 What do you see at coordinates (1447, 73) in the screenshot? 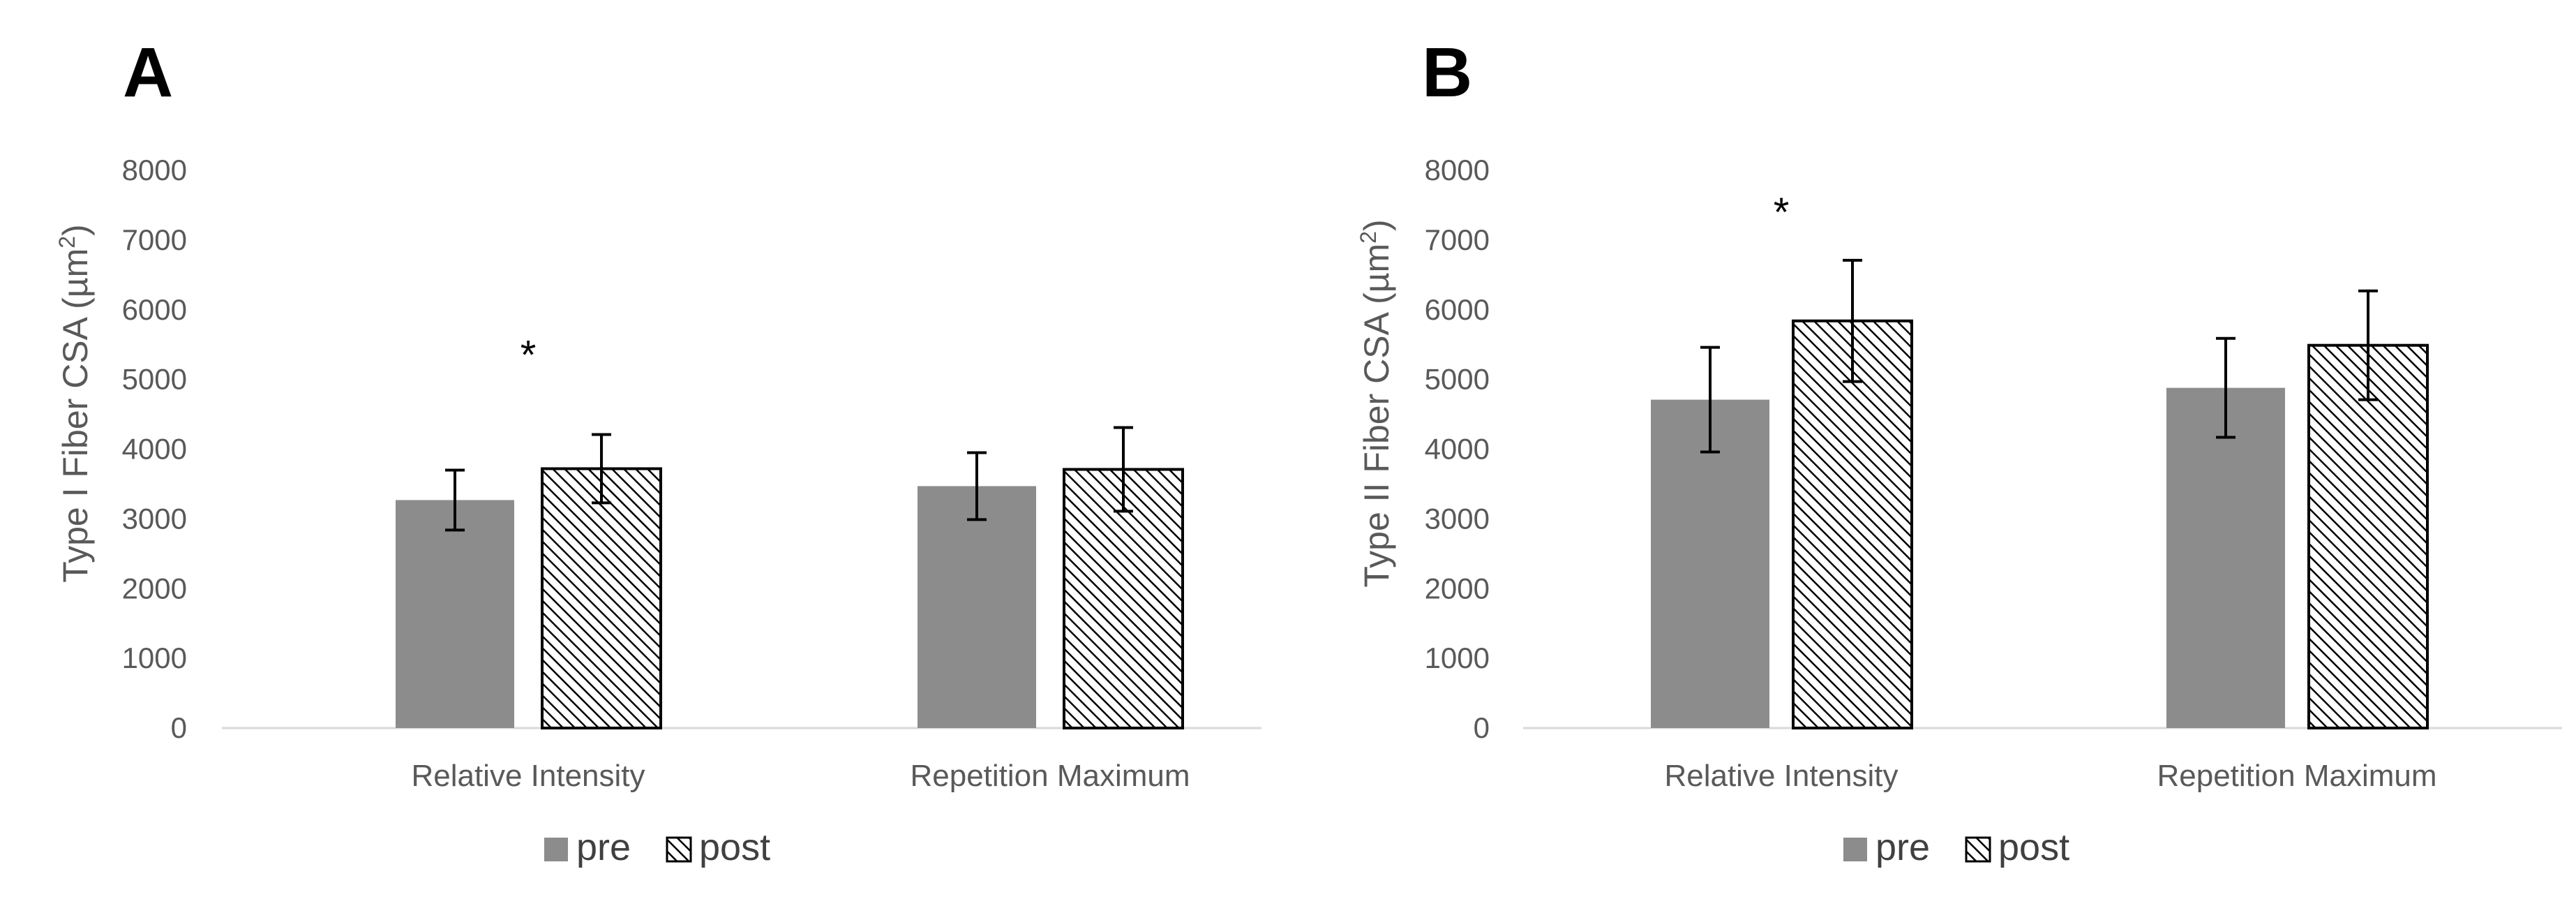
I see `panel-label: B` at bounding box center [1447, 73].